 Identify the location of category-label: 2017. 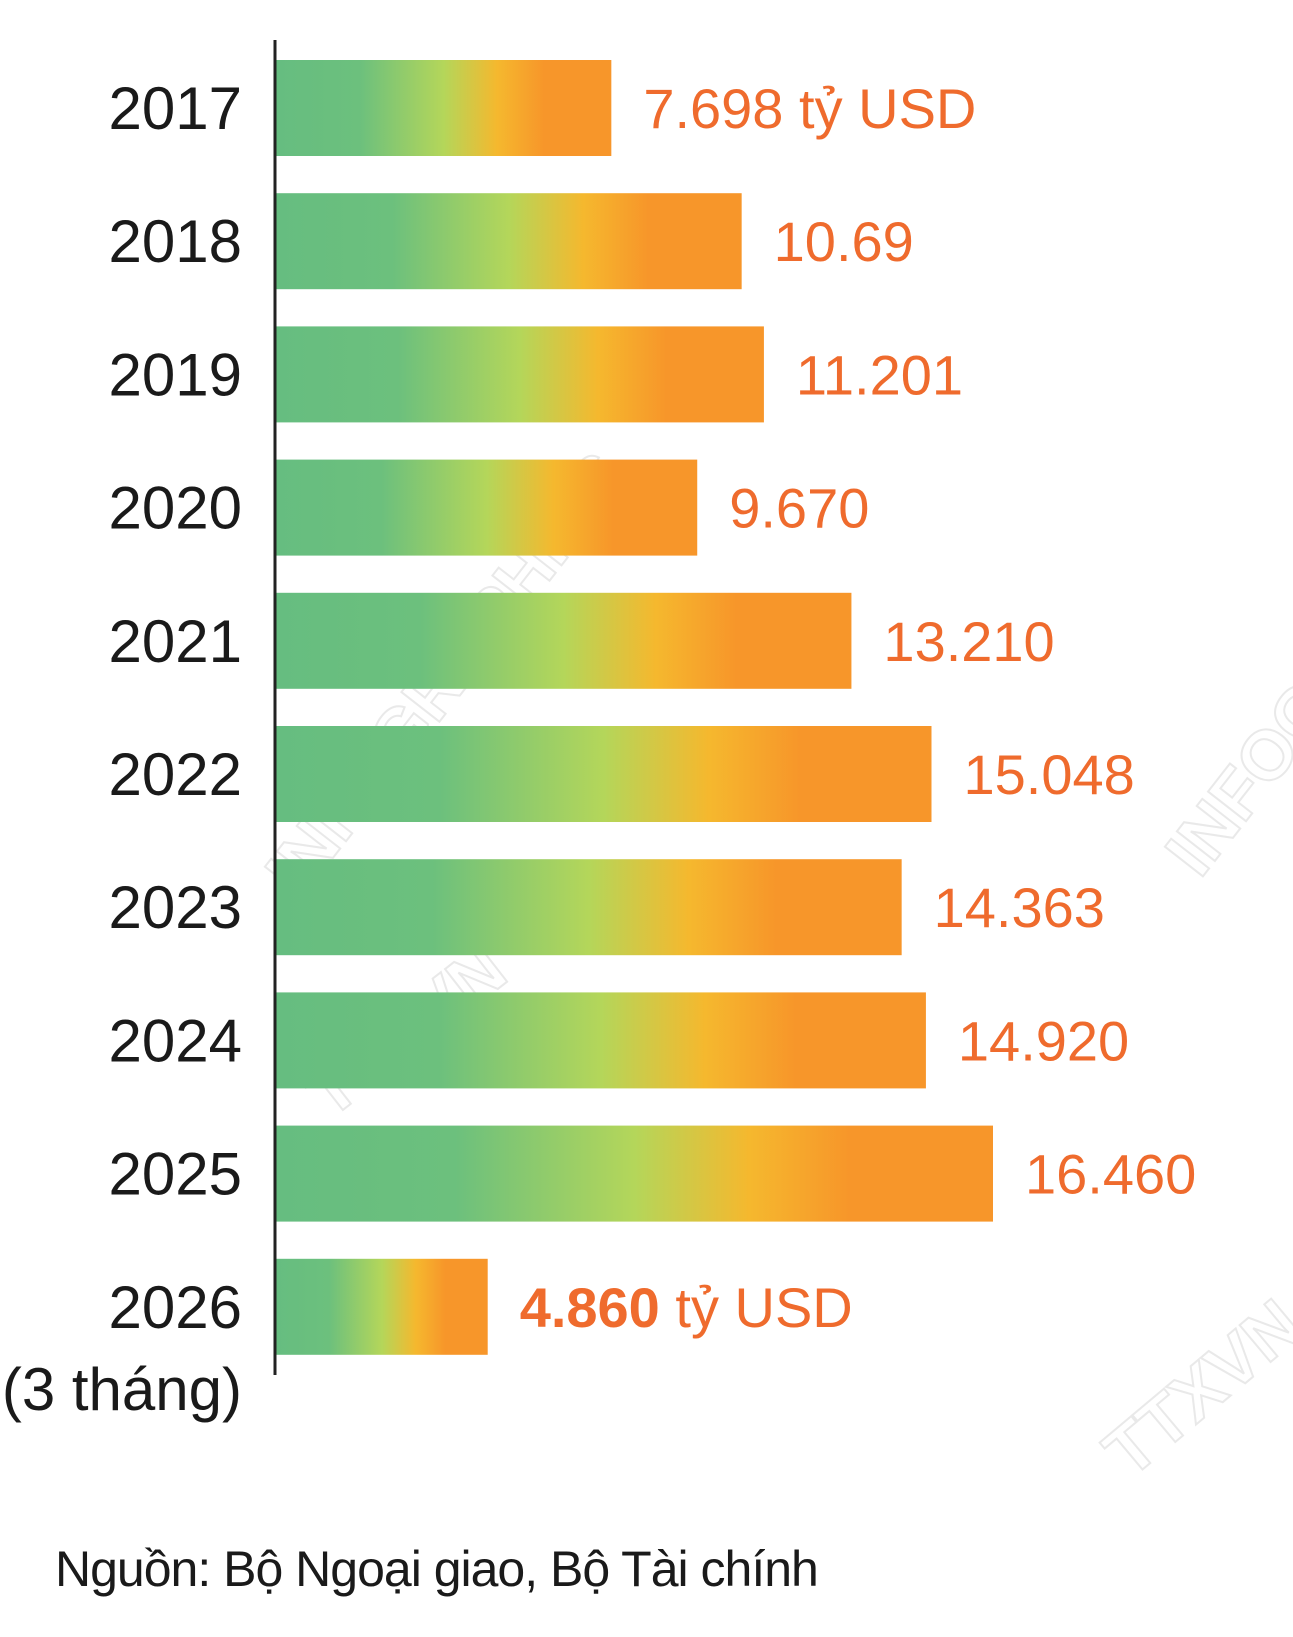
(175, 108).